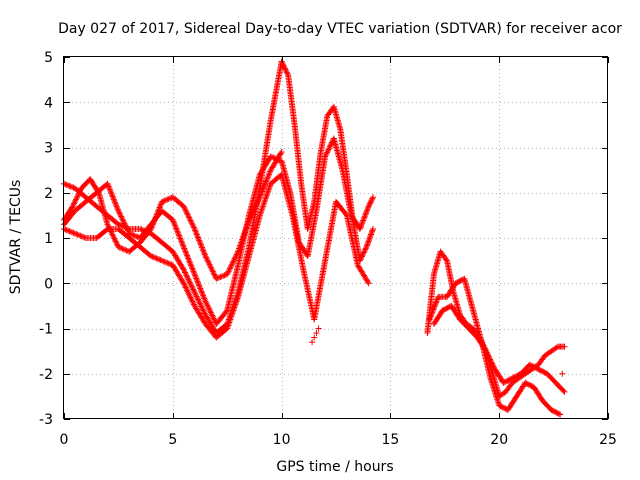 This screenshot has height=480, width=640. I want to click on y-tick-label: 0, so click(48, 284).